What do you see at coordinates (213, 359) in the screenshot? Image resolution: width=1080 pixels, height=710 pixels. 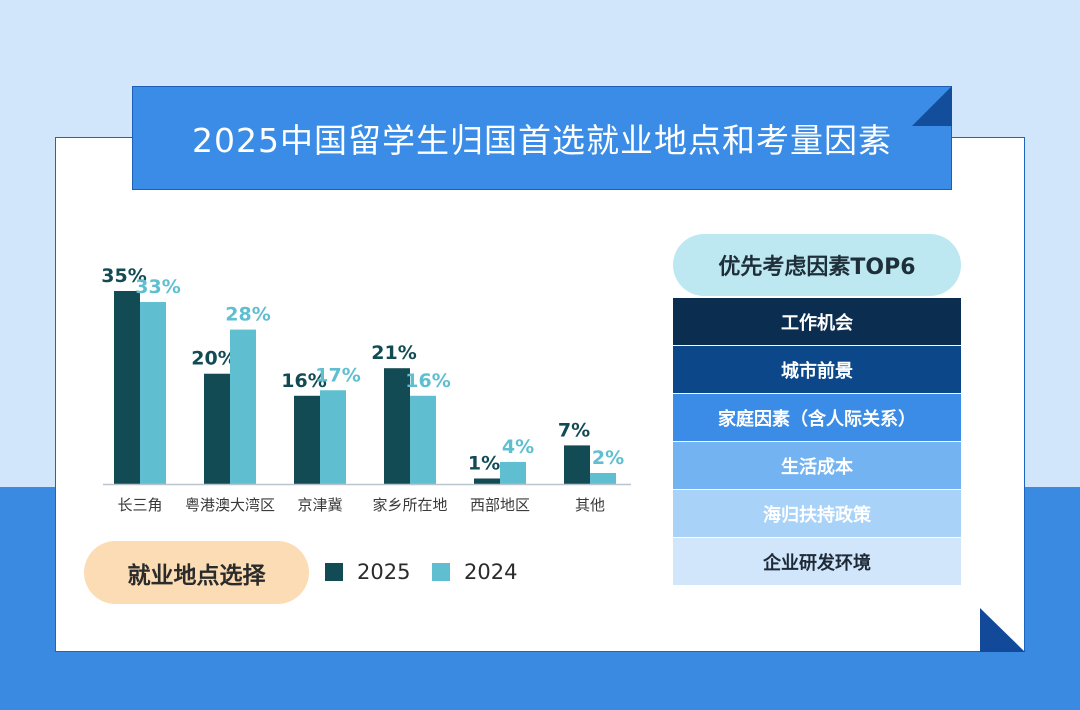 I see `data-label-2025-2: 20%` at bounding box center [213, 359].